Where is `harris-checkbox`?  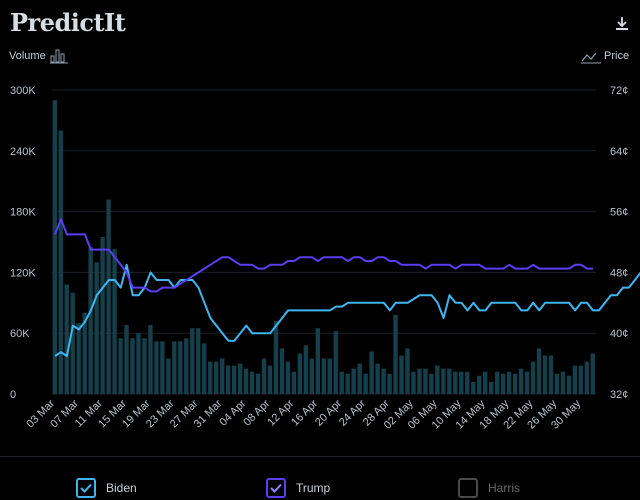 harris-checkbox is located at coordinates (468, 488).